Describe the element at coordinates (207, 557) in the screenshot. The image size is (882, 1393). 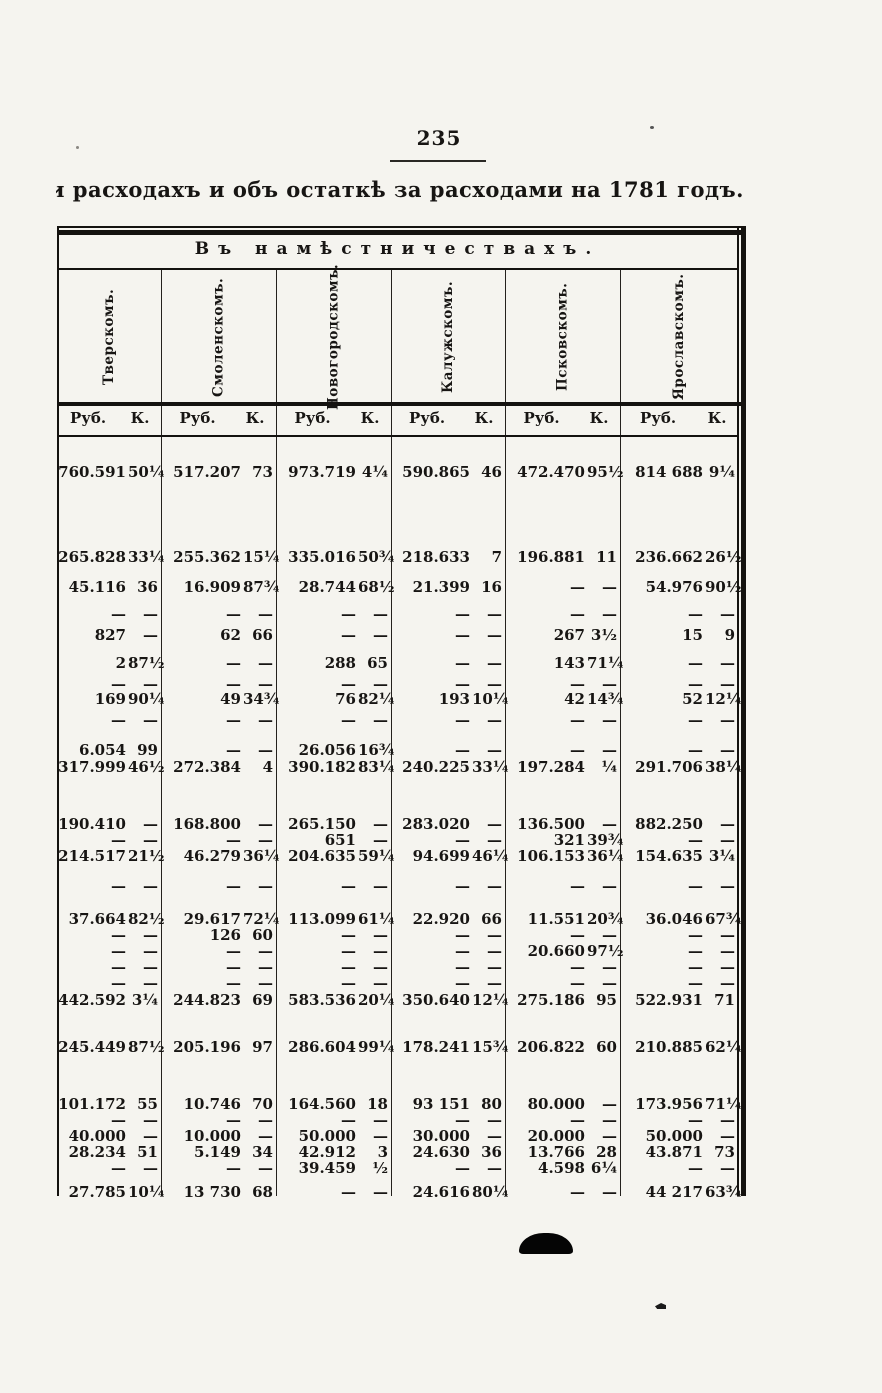
I see `rubles-value: 255.362` at that location.